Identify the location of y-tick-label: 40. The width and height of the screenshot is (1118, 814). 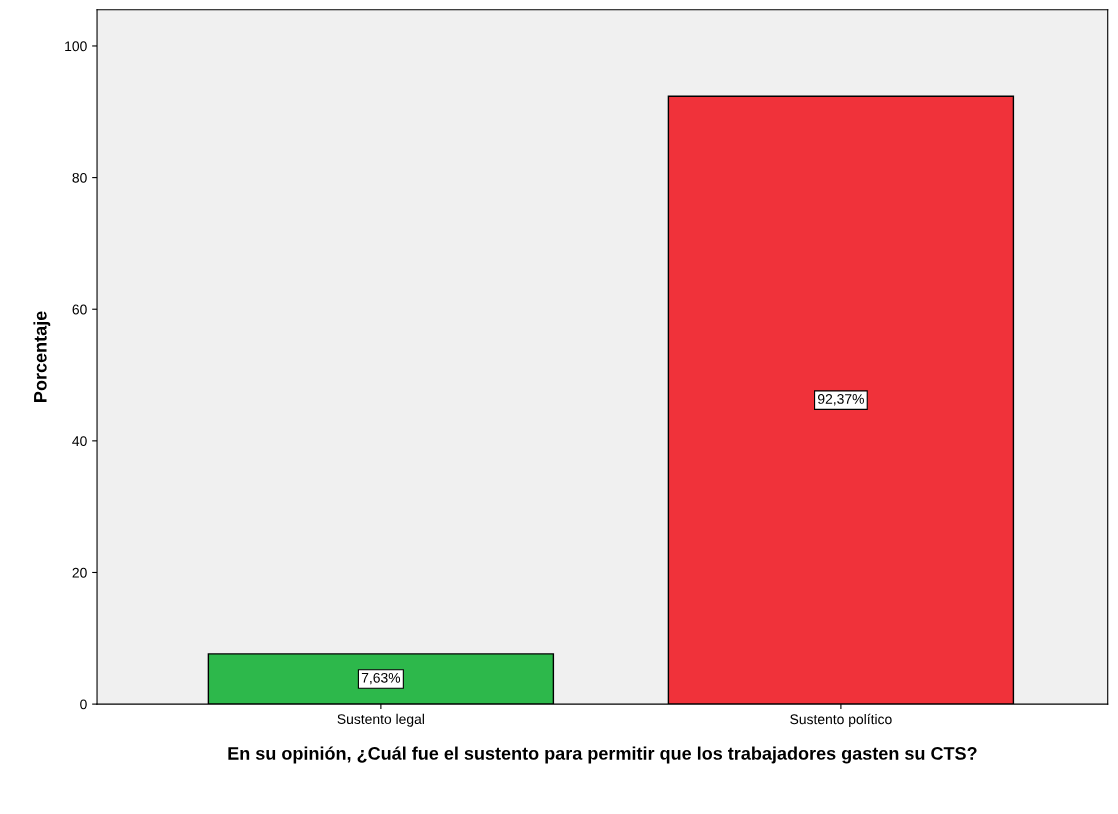
(79, 441).